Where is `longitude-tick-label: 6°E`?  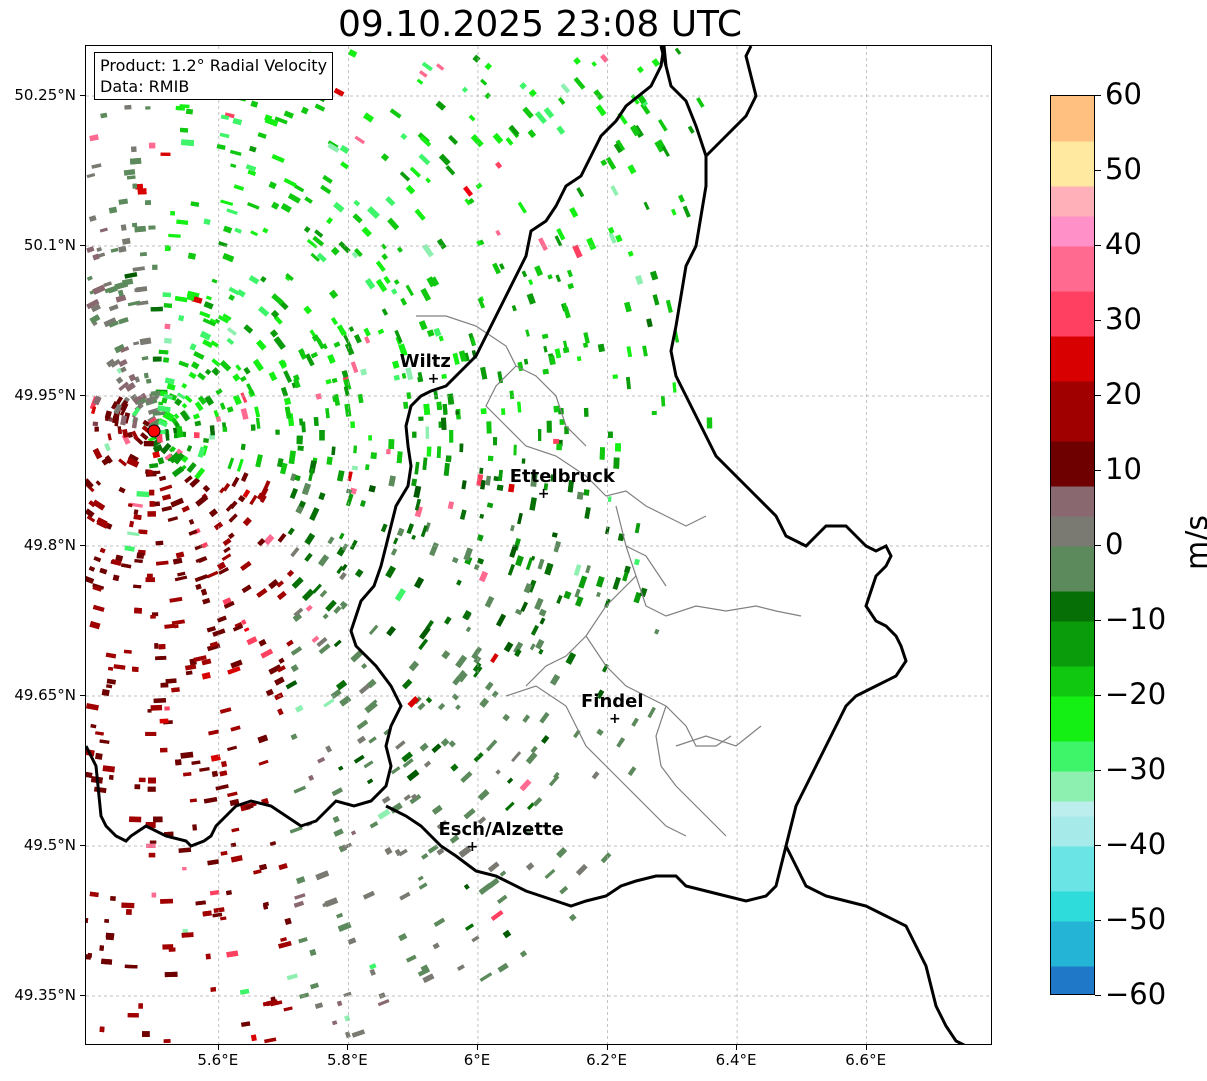
longitude-tick-label: 6°E is located at coordinates (477, 1060).